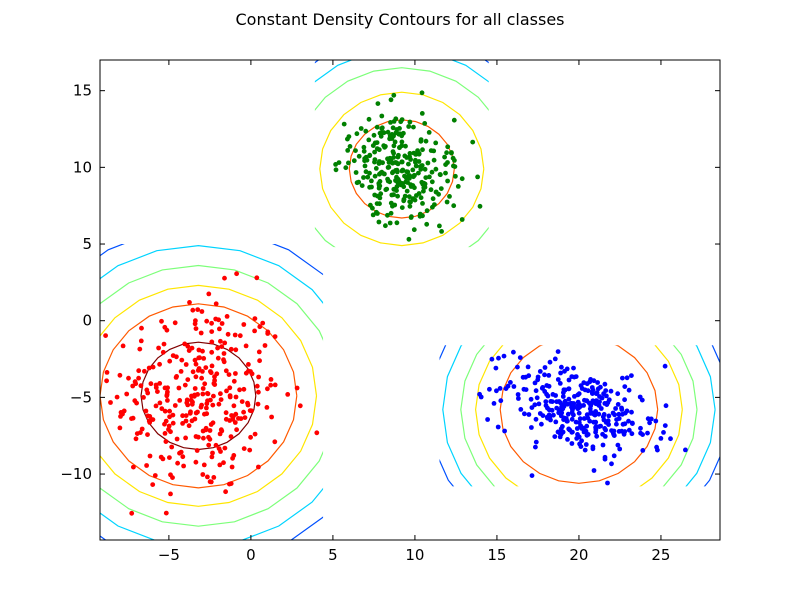 The height and width of the screenshot is (604, 800). I want to click on x-tick-label: 5, so click(333, 555).